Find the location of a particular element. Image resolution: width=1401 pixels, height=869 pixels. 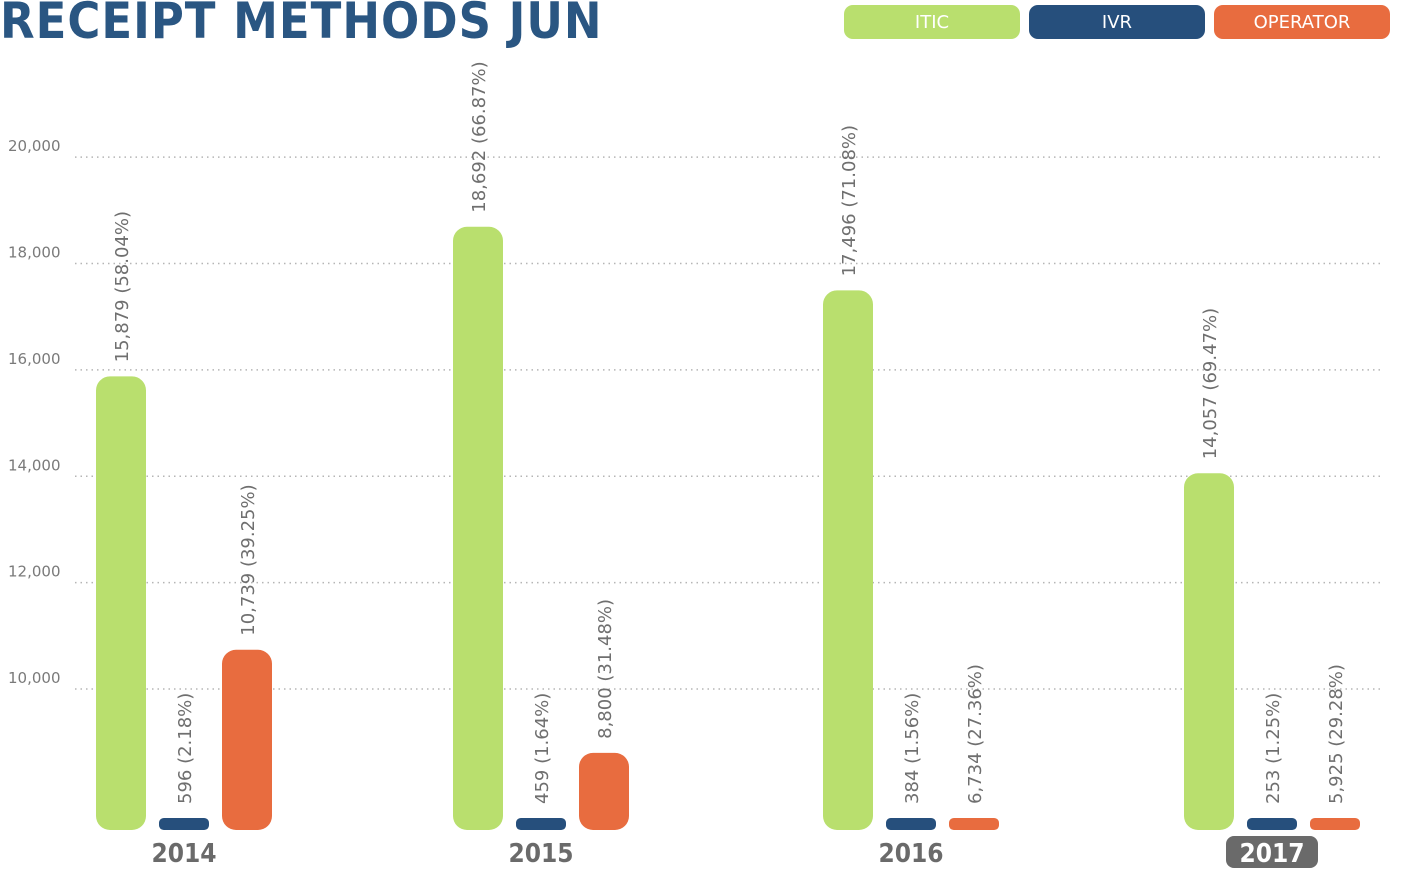

chart-title: RECEIPT METHODS JUN is located at coordinates (301, 25).